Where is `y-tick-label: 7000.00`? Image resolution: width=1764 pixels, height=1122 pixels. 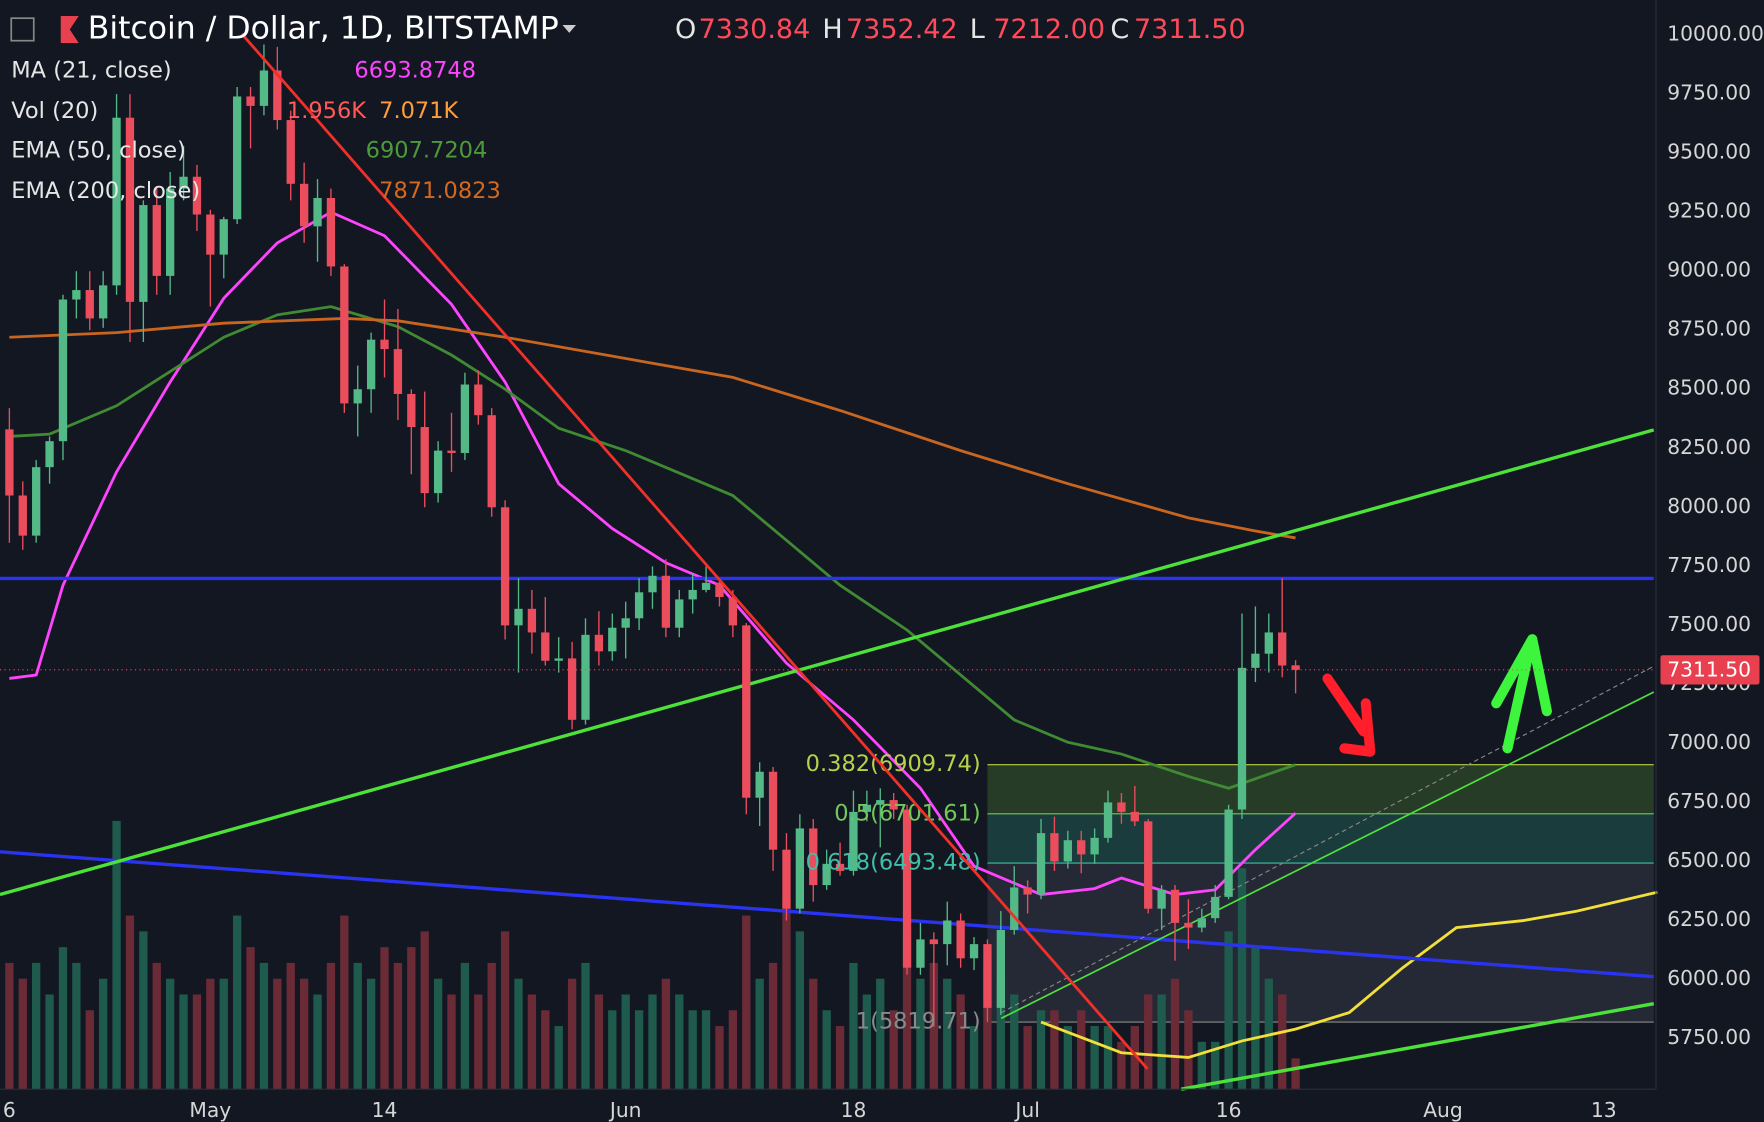 y-tick-label: 7000.00 is located at coordinates (1709, 742).